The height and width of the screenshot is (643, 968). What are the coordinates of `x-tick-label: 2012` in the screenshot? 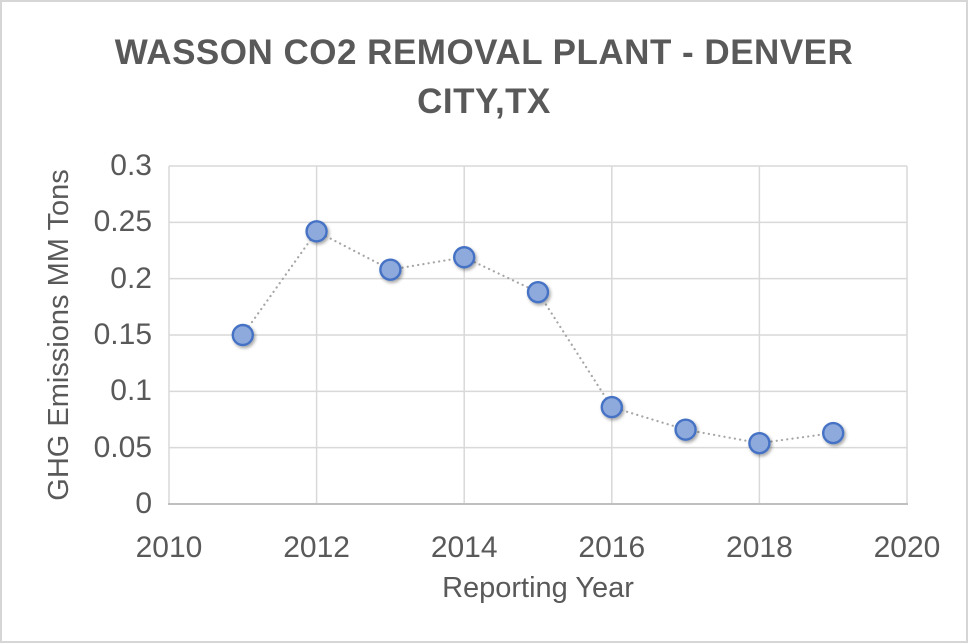 It's located at (316, 547).